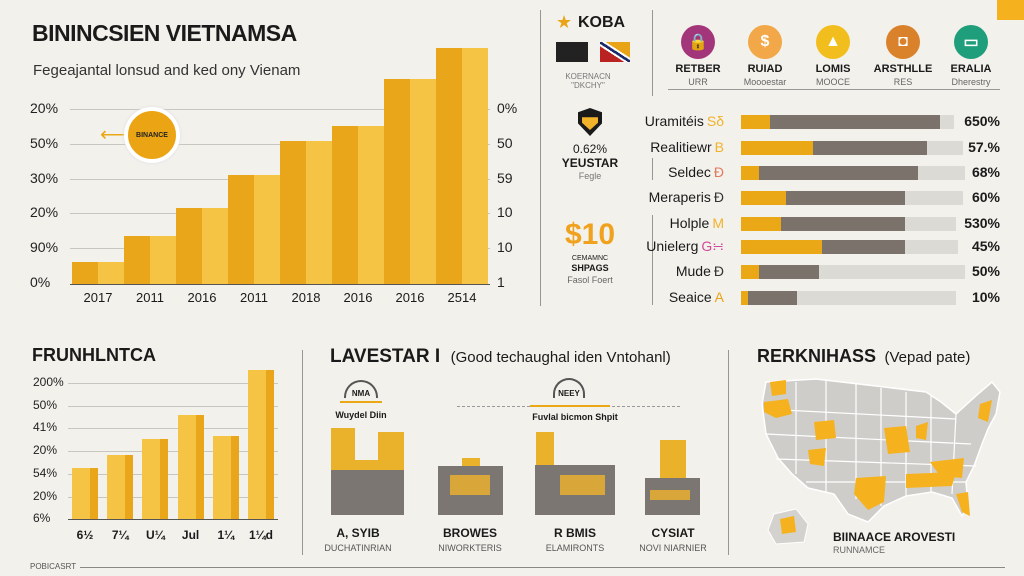 The height and width of the screenshot is (576, 1024). I want to click on y-tick-left: 30%, so click(44, 177).